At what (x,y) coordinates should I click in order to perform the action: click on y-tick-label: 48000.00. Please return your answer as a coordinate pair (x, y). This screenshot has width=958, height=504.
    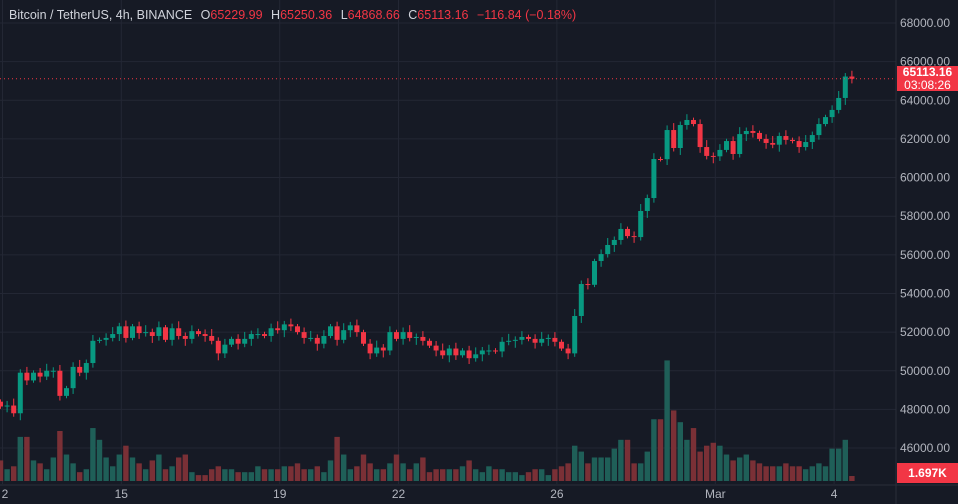
    Looking at the image, I should click on (925, 409).